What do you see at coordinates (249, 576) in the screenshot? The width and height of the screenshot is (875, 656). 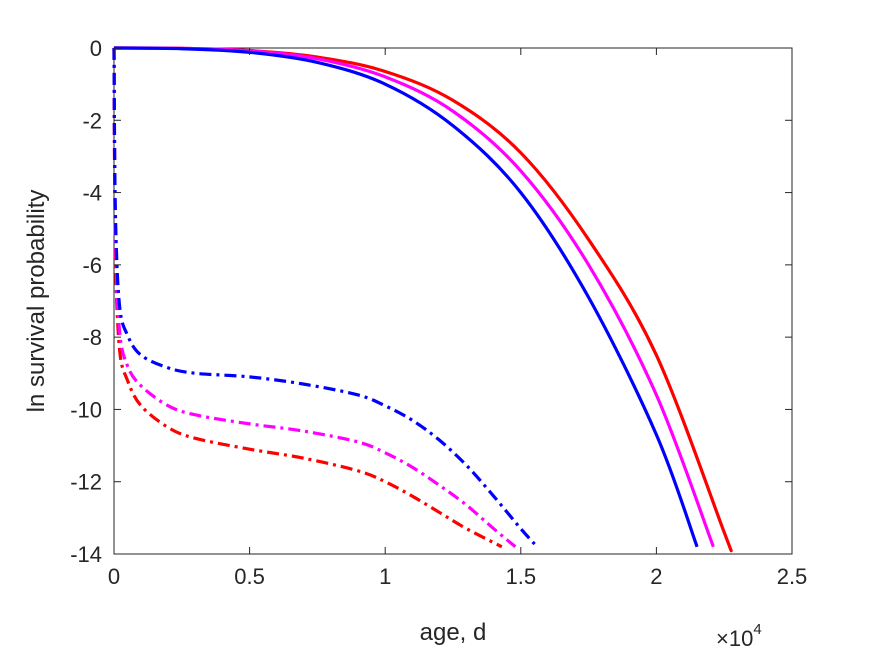 I see `x-tick-label: 0.5` at bounding box center [249, 576].